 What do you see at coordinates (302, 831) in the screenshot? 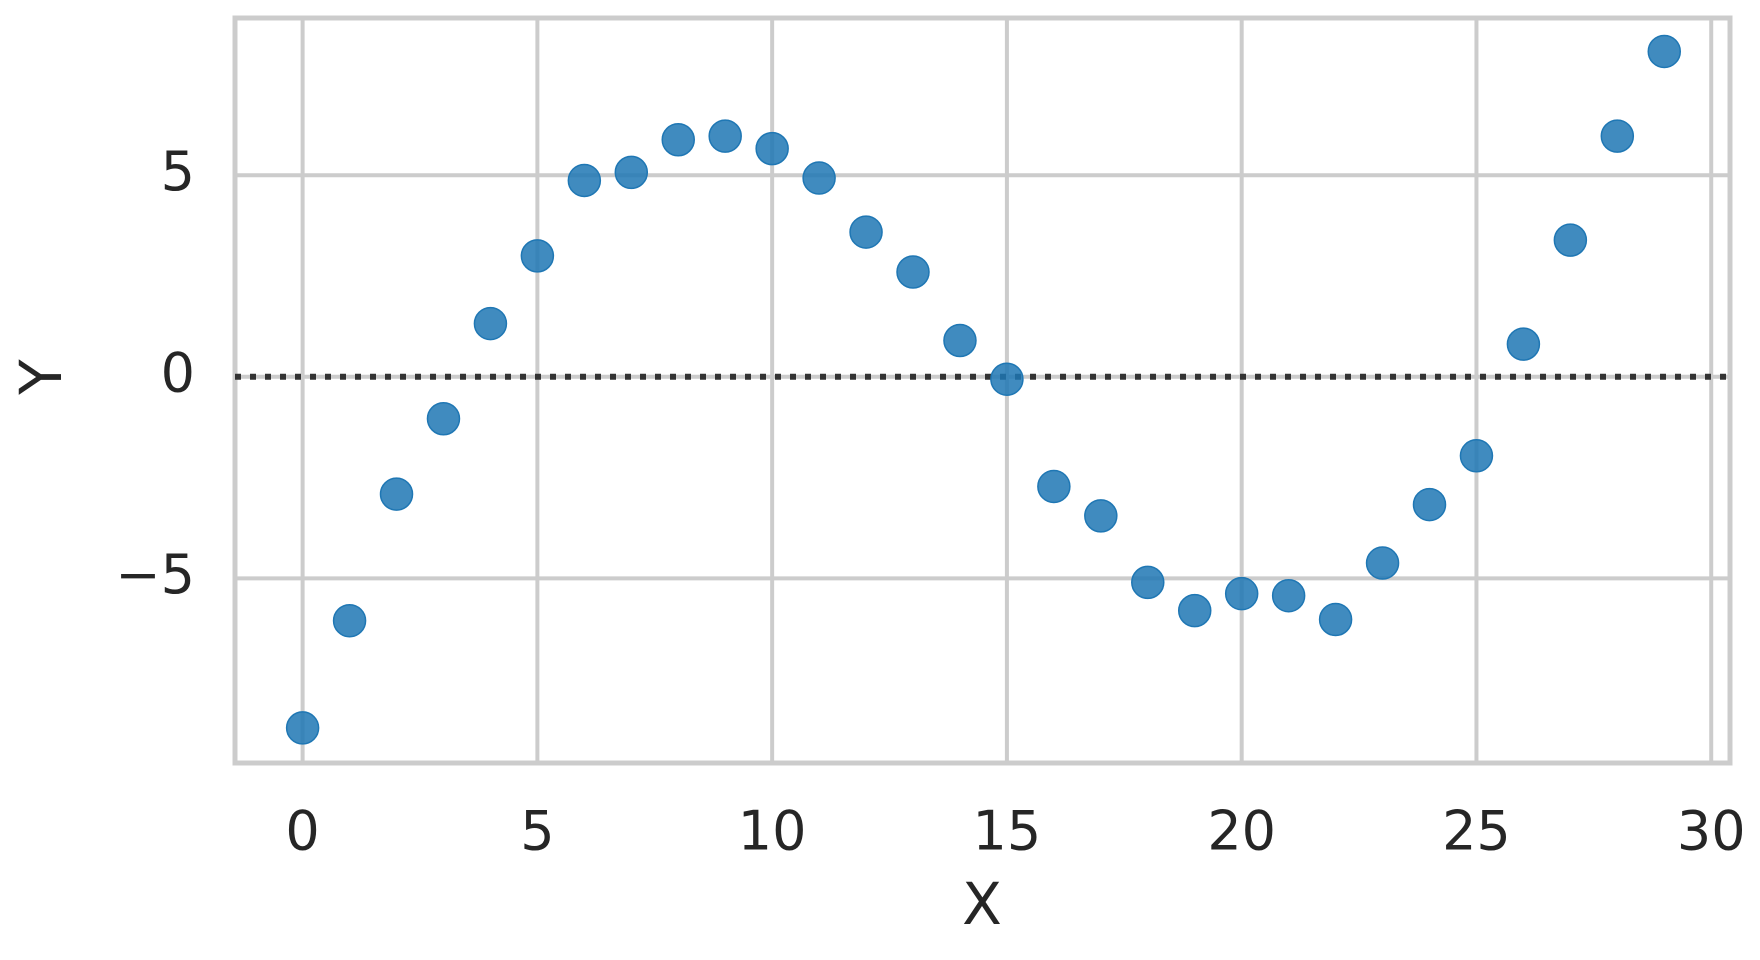
I see `x-tick-label: 0` at bounding box center [302, 831].